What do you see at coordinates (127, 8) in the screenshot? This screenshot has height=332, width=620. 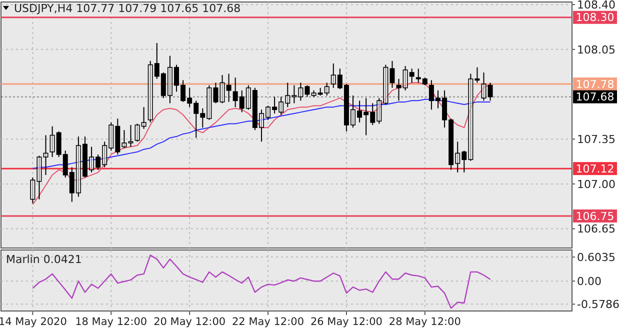 I see `chart-title: USDJPY,H4 107.77 107.79 107.65 107.68` at bounding box center [127, 8].